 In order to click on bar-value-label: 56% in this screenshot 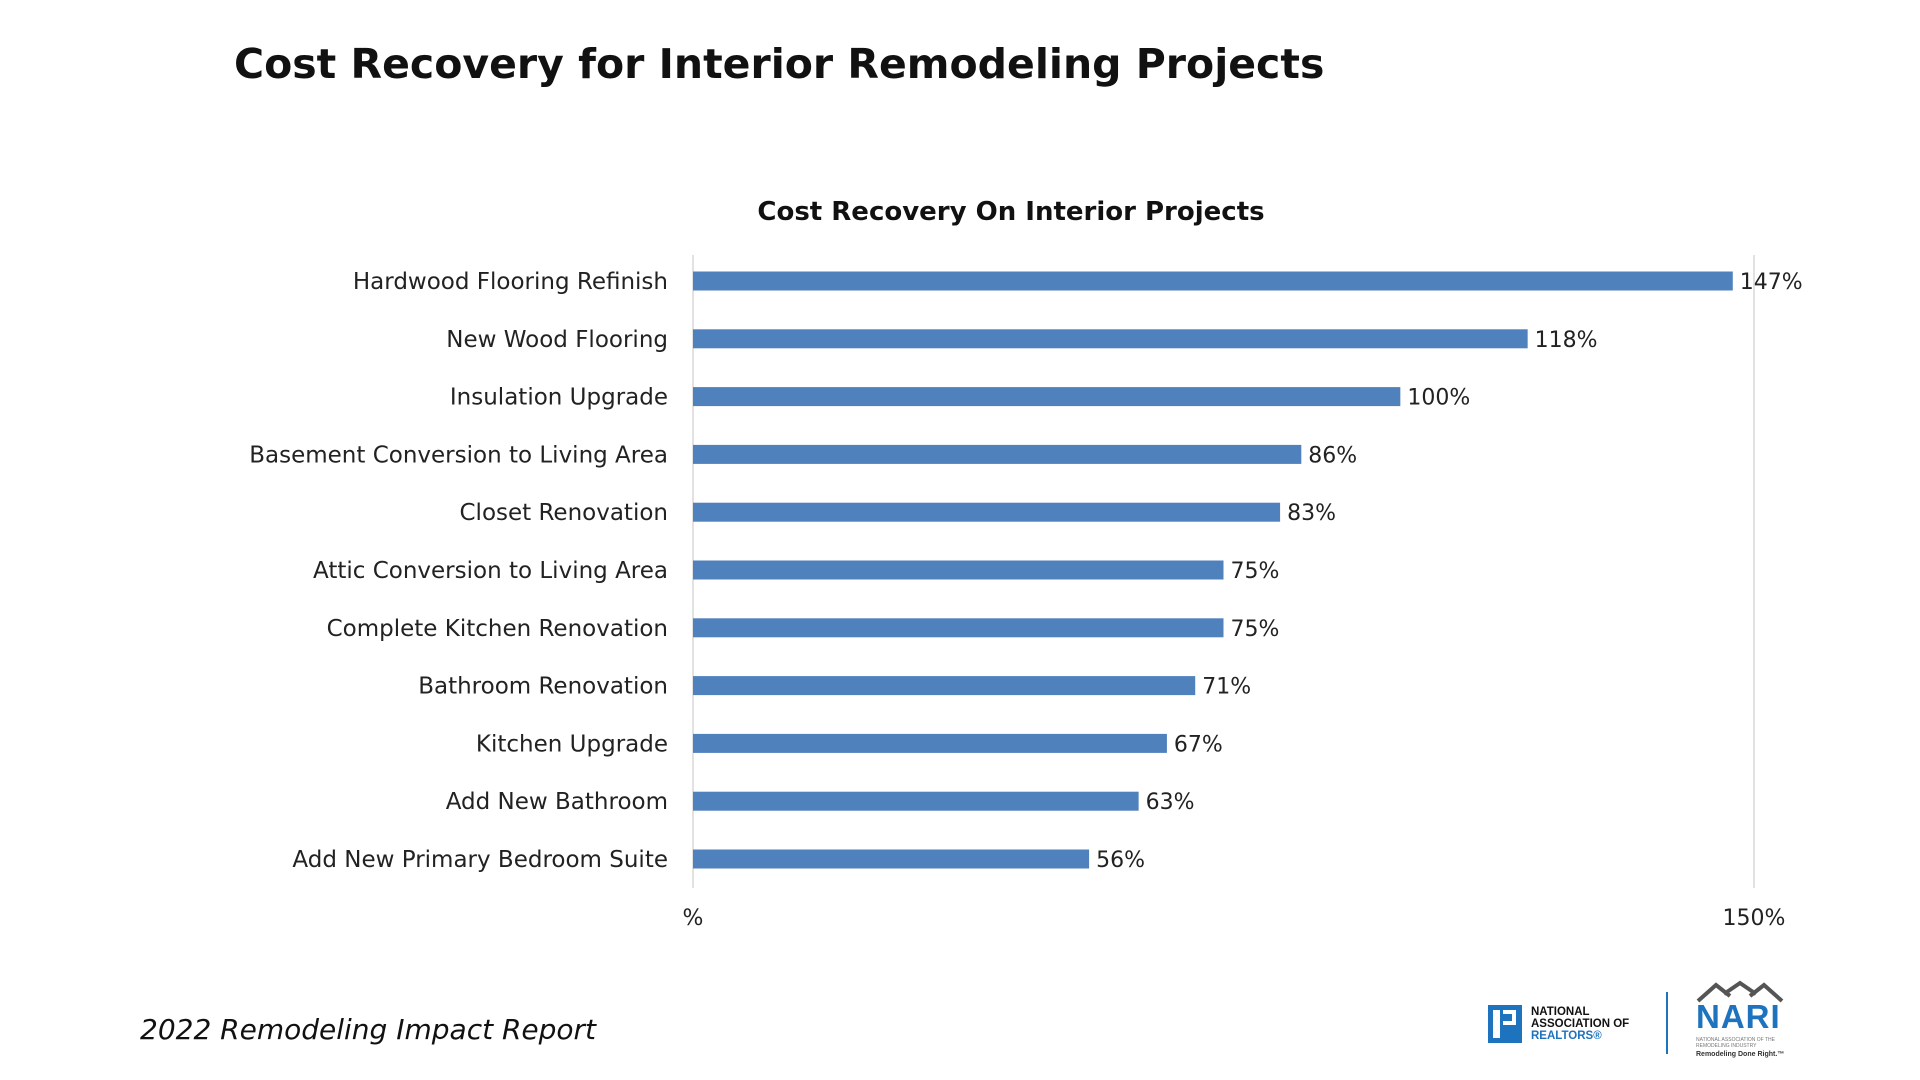, I will do `click(1120, 860)`.